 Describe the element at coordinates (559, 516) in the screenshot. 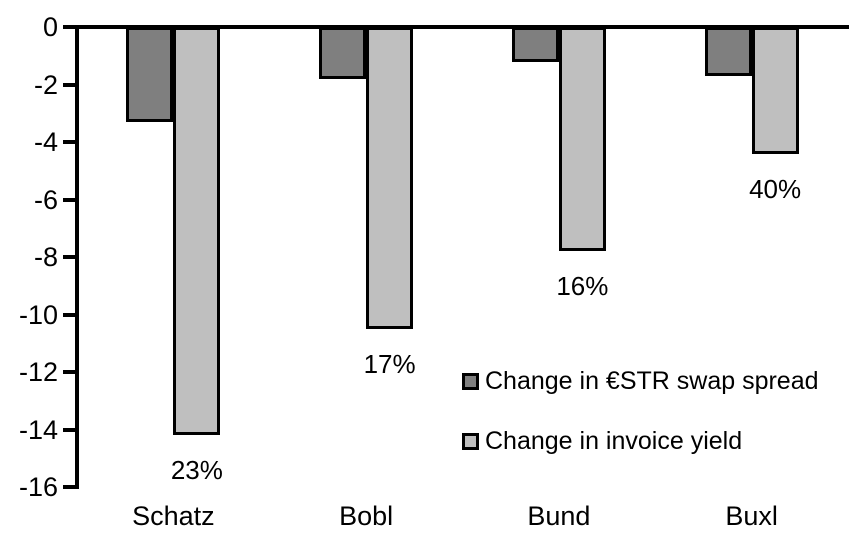

I see `category-label-bund: Bund` at that location.